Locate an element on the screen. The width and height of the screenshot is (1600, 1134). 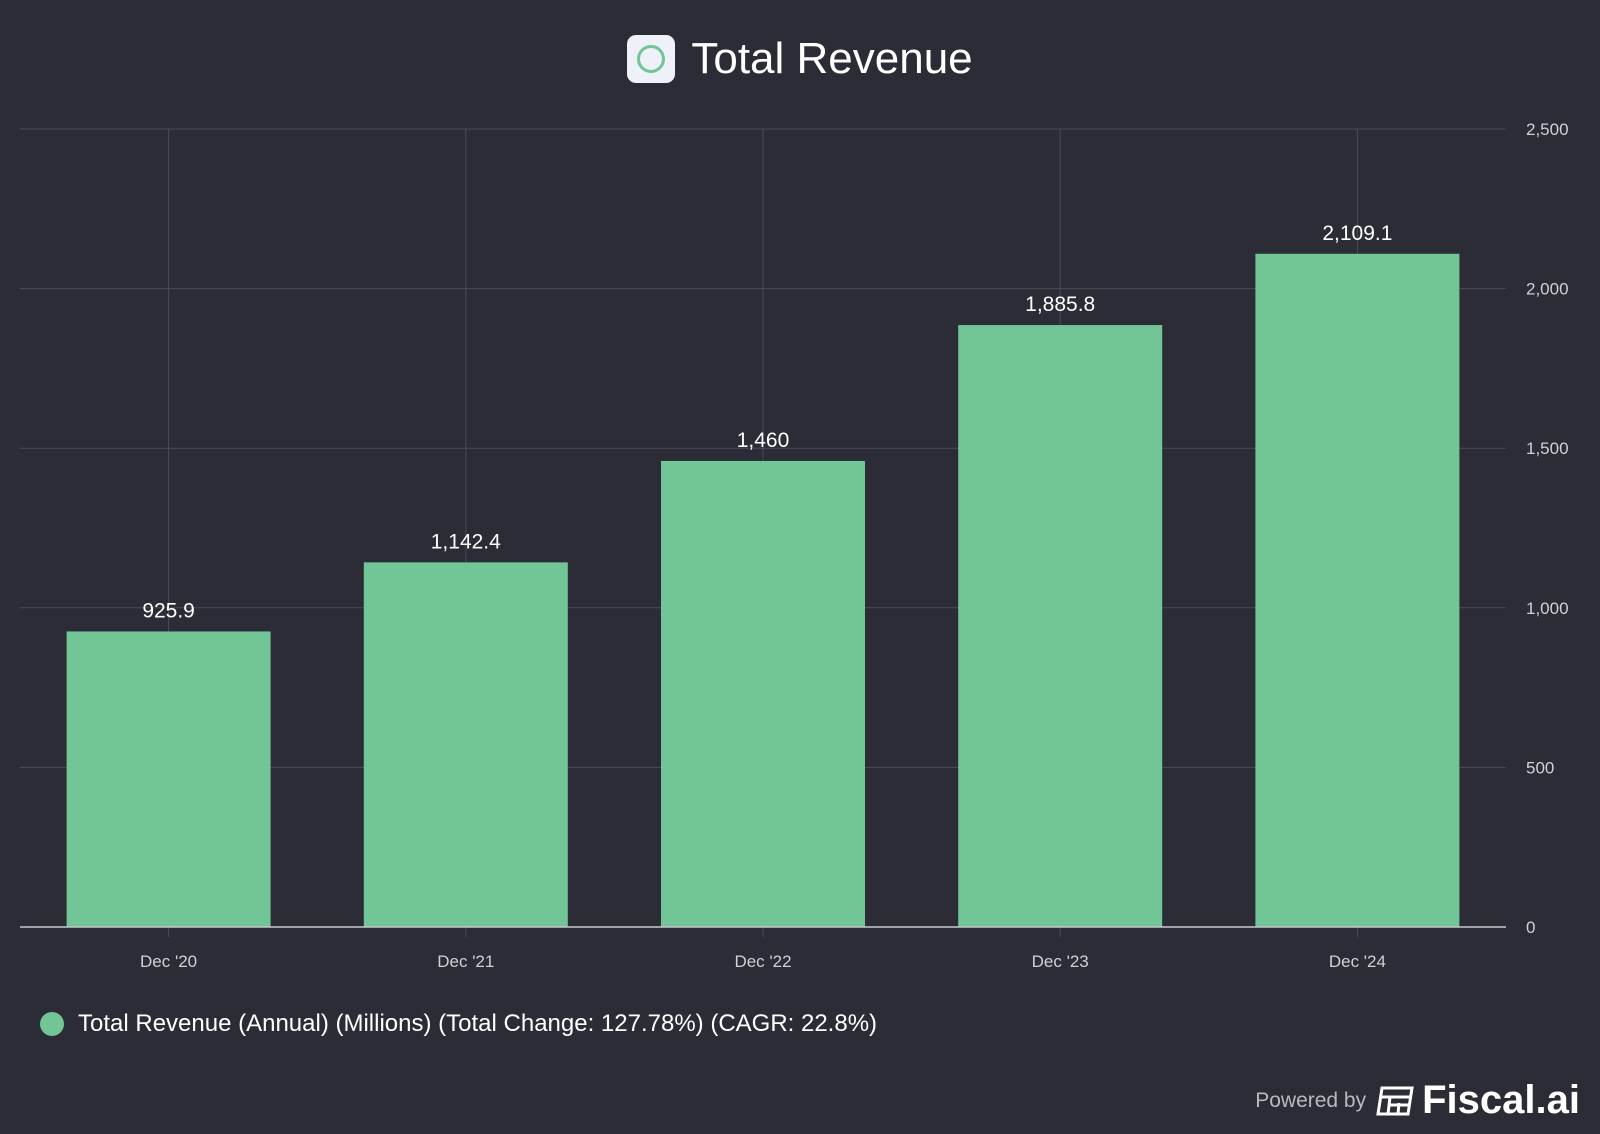
x-tick-label: Dec '20 is located at coordinates (168, 961).